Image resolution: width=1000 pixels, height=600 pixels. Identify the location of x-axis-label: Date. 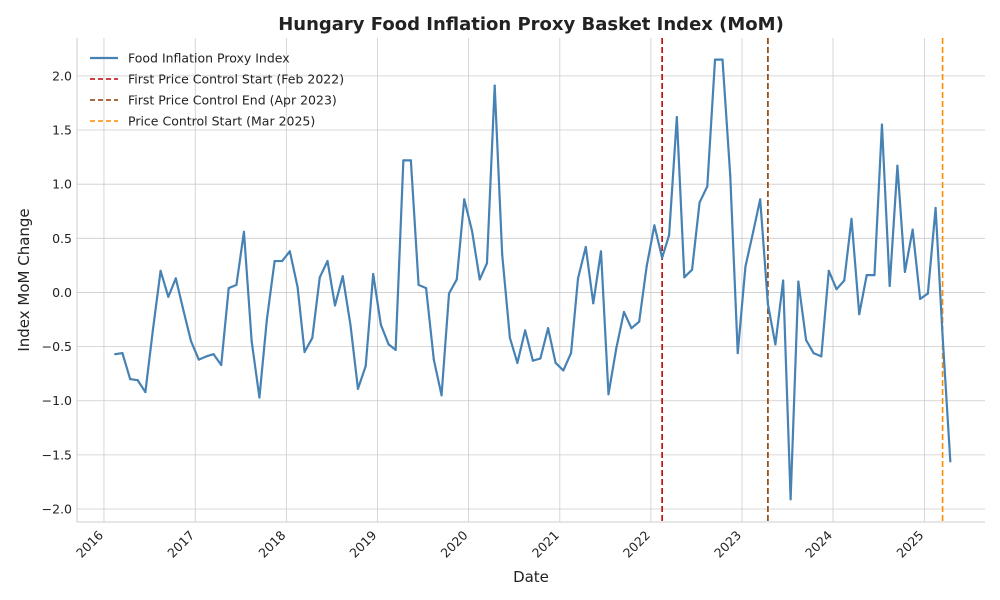
(531, 577).